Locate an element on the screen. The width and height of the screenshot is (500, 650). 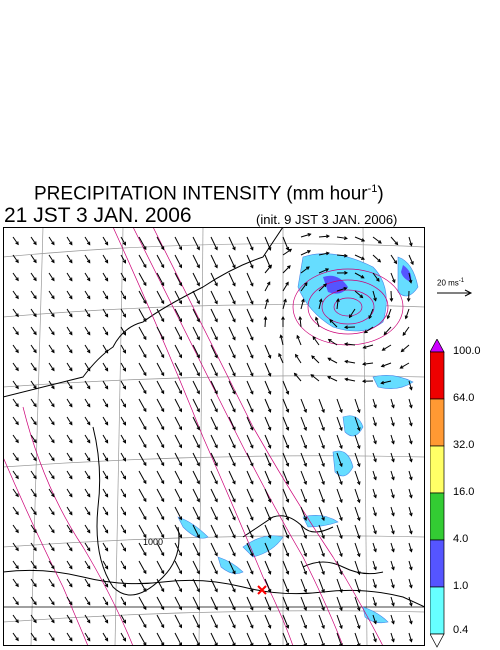
colorbar-label: 100.0 is located at coordinates (467, 351).